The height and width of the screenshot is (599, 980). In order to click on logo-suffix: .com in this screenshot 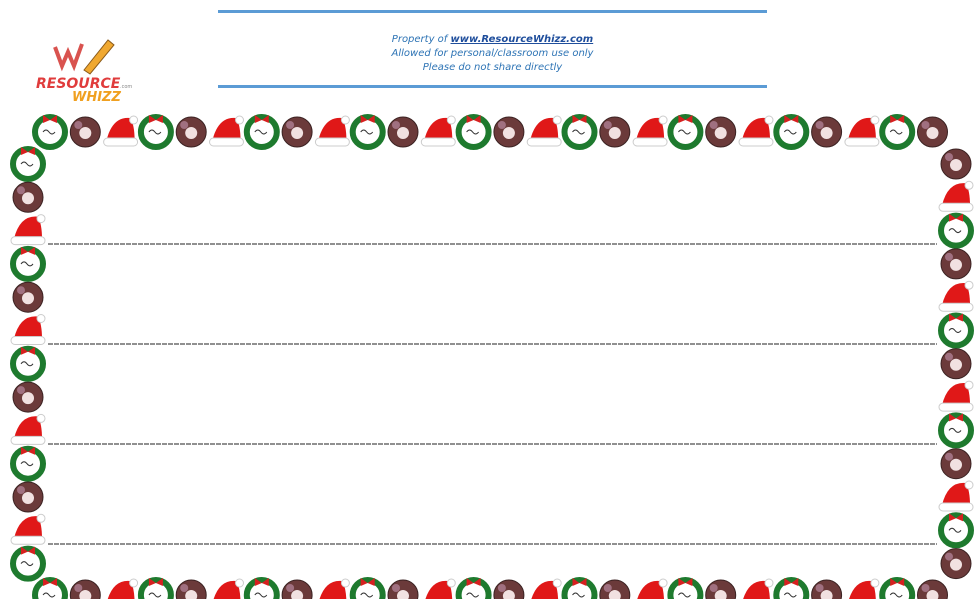, I will do `click(126, 87)`.